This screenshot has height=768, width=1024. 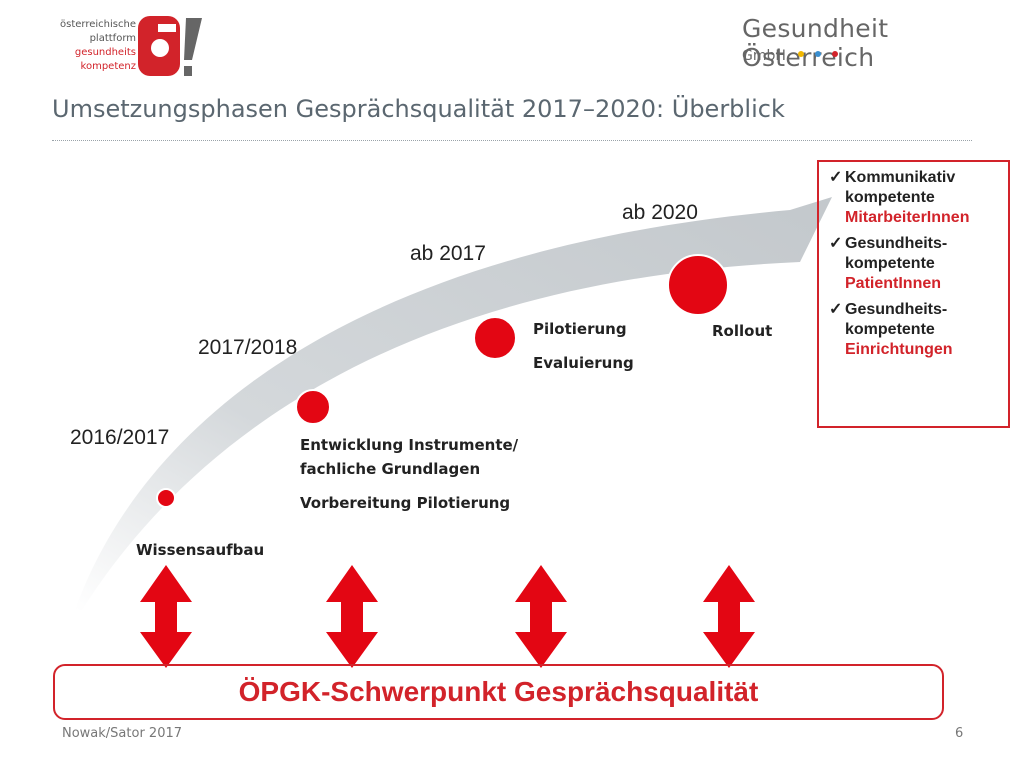 What do you see at coordinates (801, 54) in the screenshot?
I see `brand-dot-yellow` at bounding box center [801, 54].